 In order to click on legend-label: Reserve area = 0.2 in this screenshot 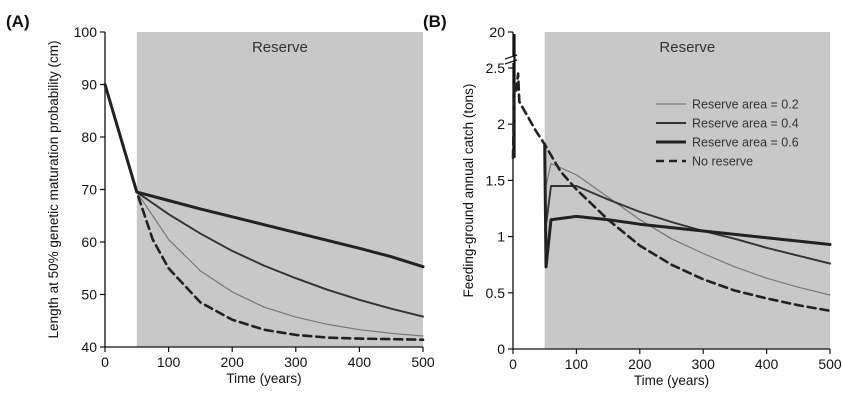, I will do `click(745, 105)`.